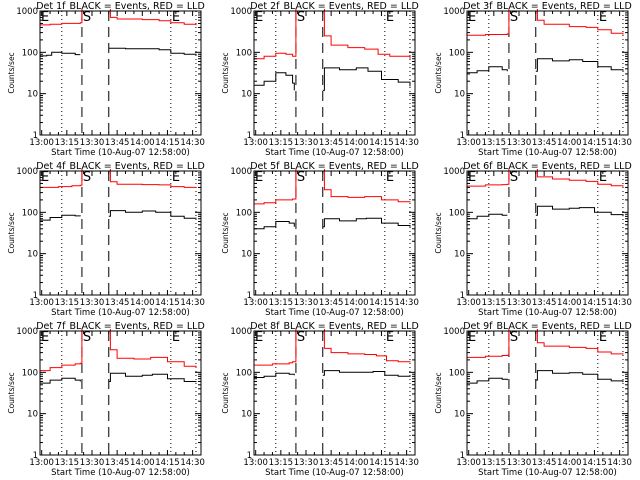  What do you see at coordinates (265, 166) in the screenshot?
I see `panel-title-det: Det 5f` at bounding box center [265, 166].